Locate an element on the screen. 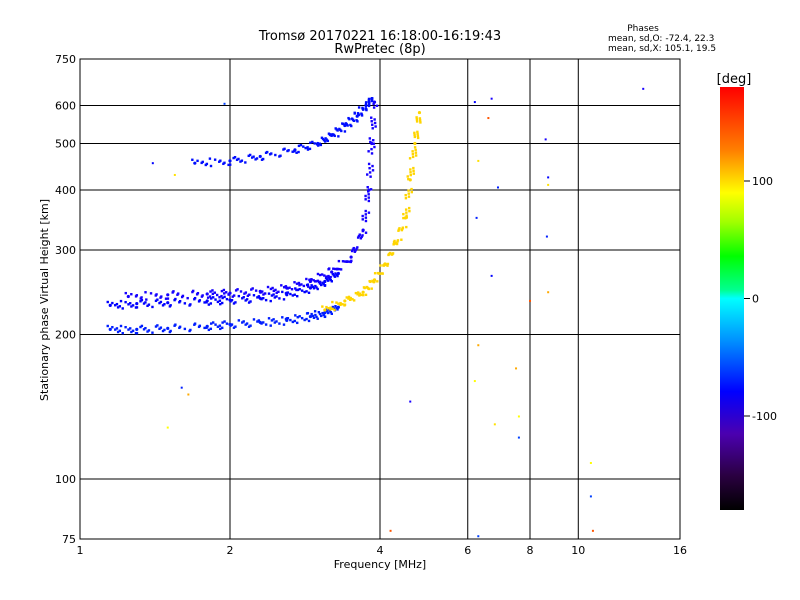 The height and width of the screenshot is (600, 800). chart-subtitle: RwPretec (8p) is located at coordinates (379, 49).